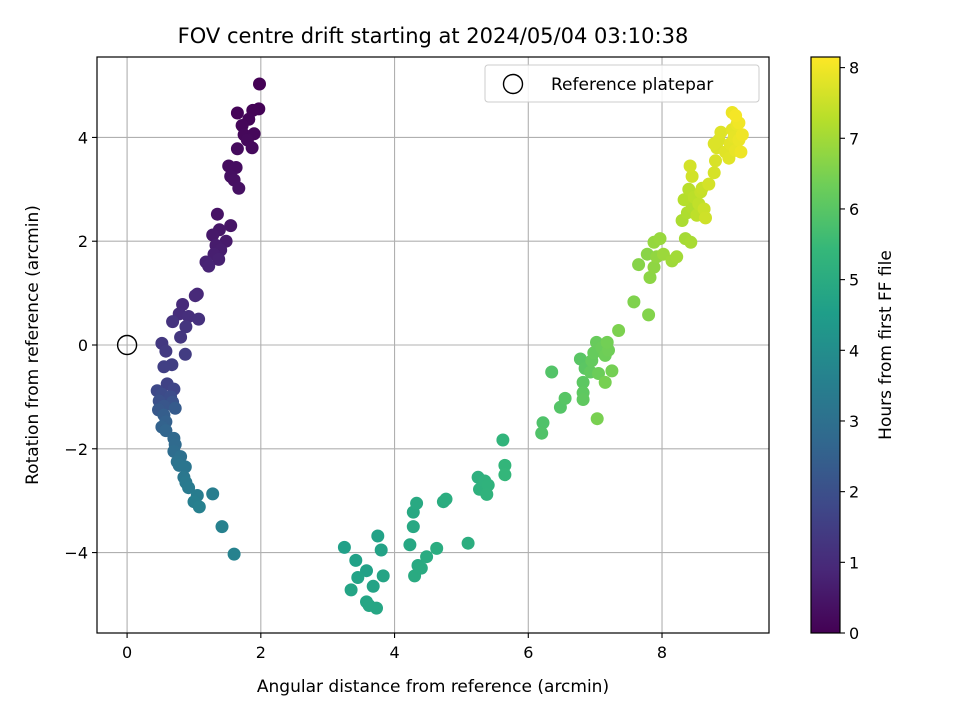 Image resolution: width=960 pixels, height=720 pixels. Describe the element at coordinates (854, 562) in the screenshot. I see `colorbar-tick-label: 1` at that location.